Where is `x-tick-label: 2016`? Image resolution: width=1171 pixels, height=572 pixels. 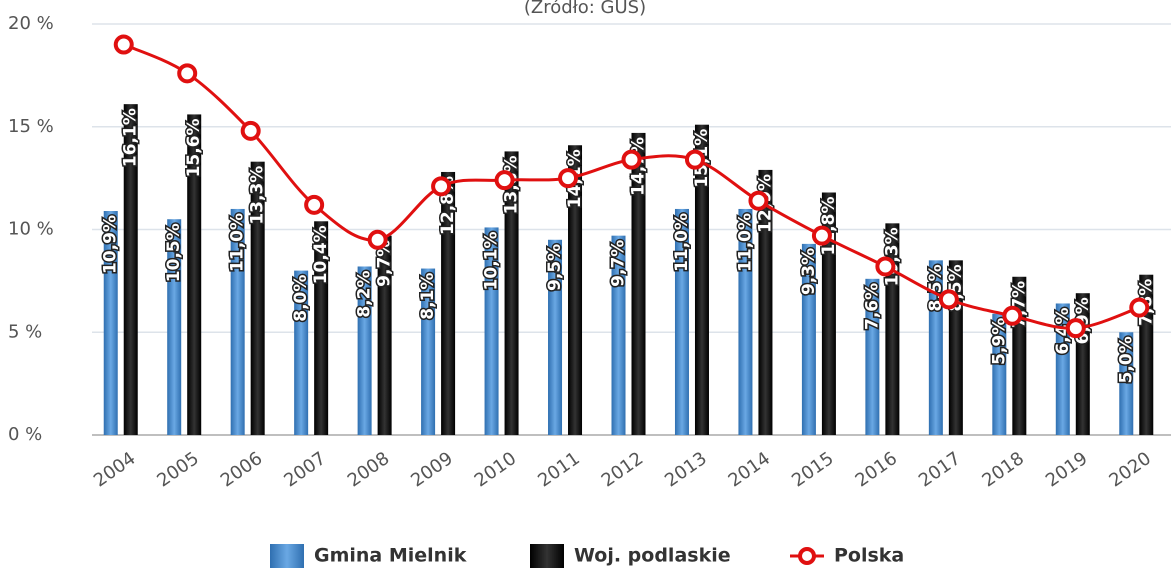
x-tick-label: 2016 is located at coordinates (877, 469).